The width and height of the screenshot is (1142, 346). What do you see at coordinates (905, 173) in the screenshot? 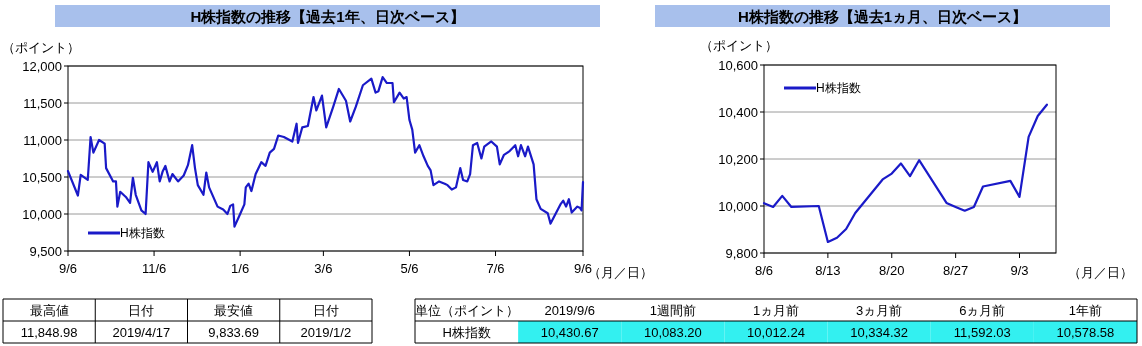
I see `line-series` at bounding box center [905, 173].